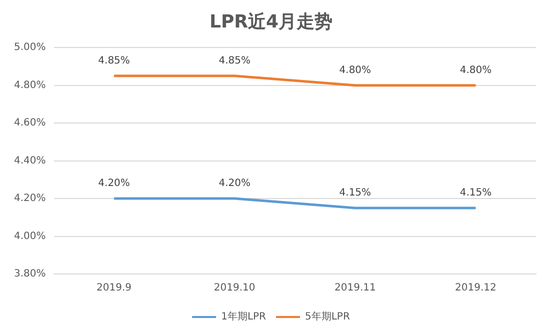 The width and height of the screenshot is (550, 334). I want to click on x-tick-label: 2019.11, so click(355, 288).